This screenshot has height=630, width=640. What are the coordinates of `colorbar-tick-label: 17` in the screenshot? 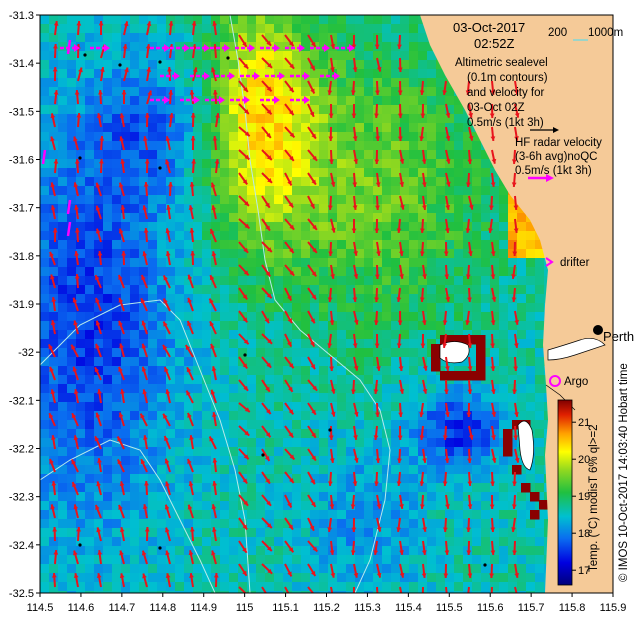 It's located at (584, 571).